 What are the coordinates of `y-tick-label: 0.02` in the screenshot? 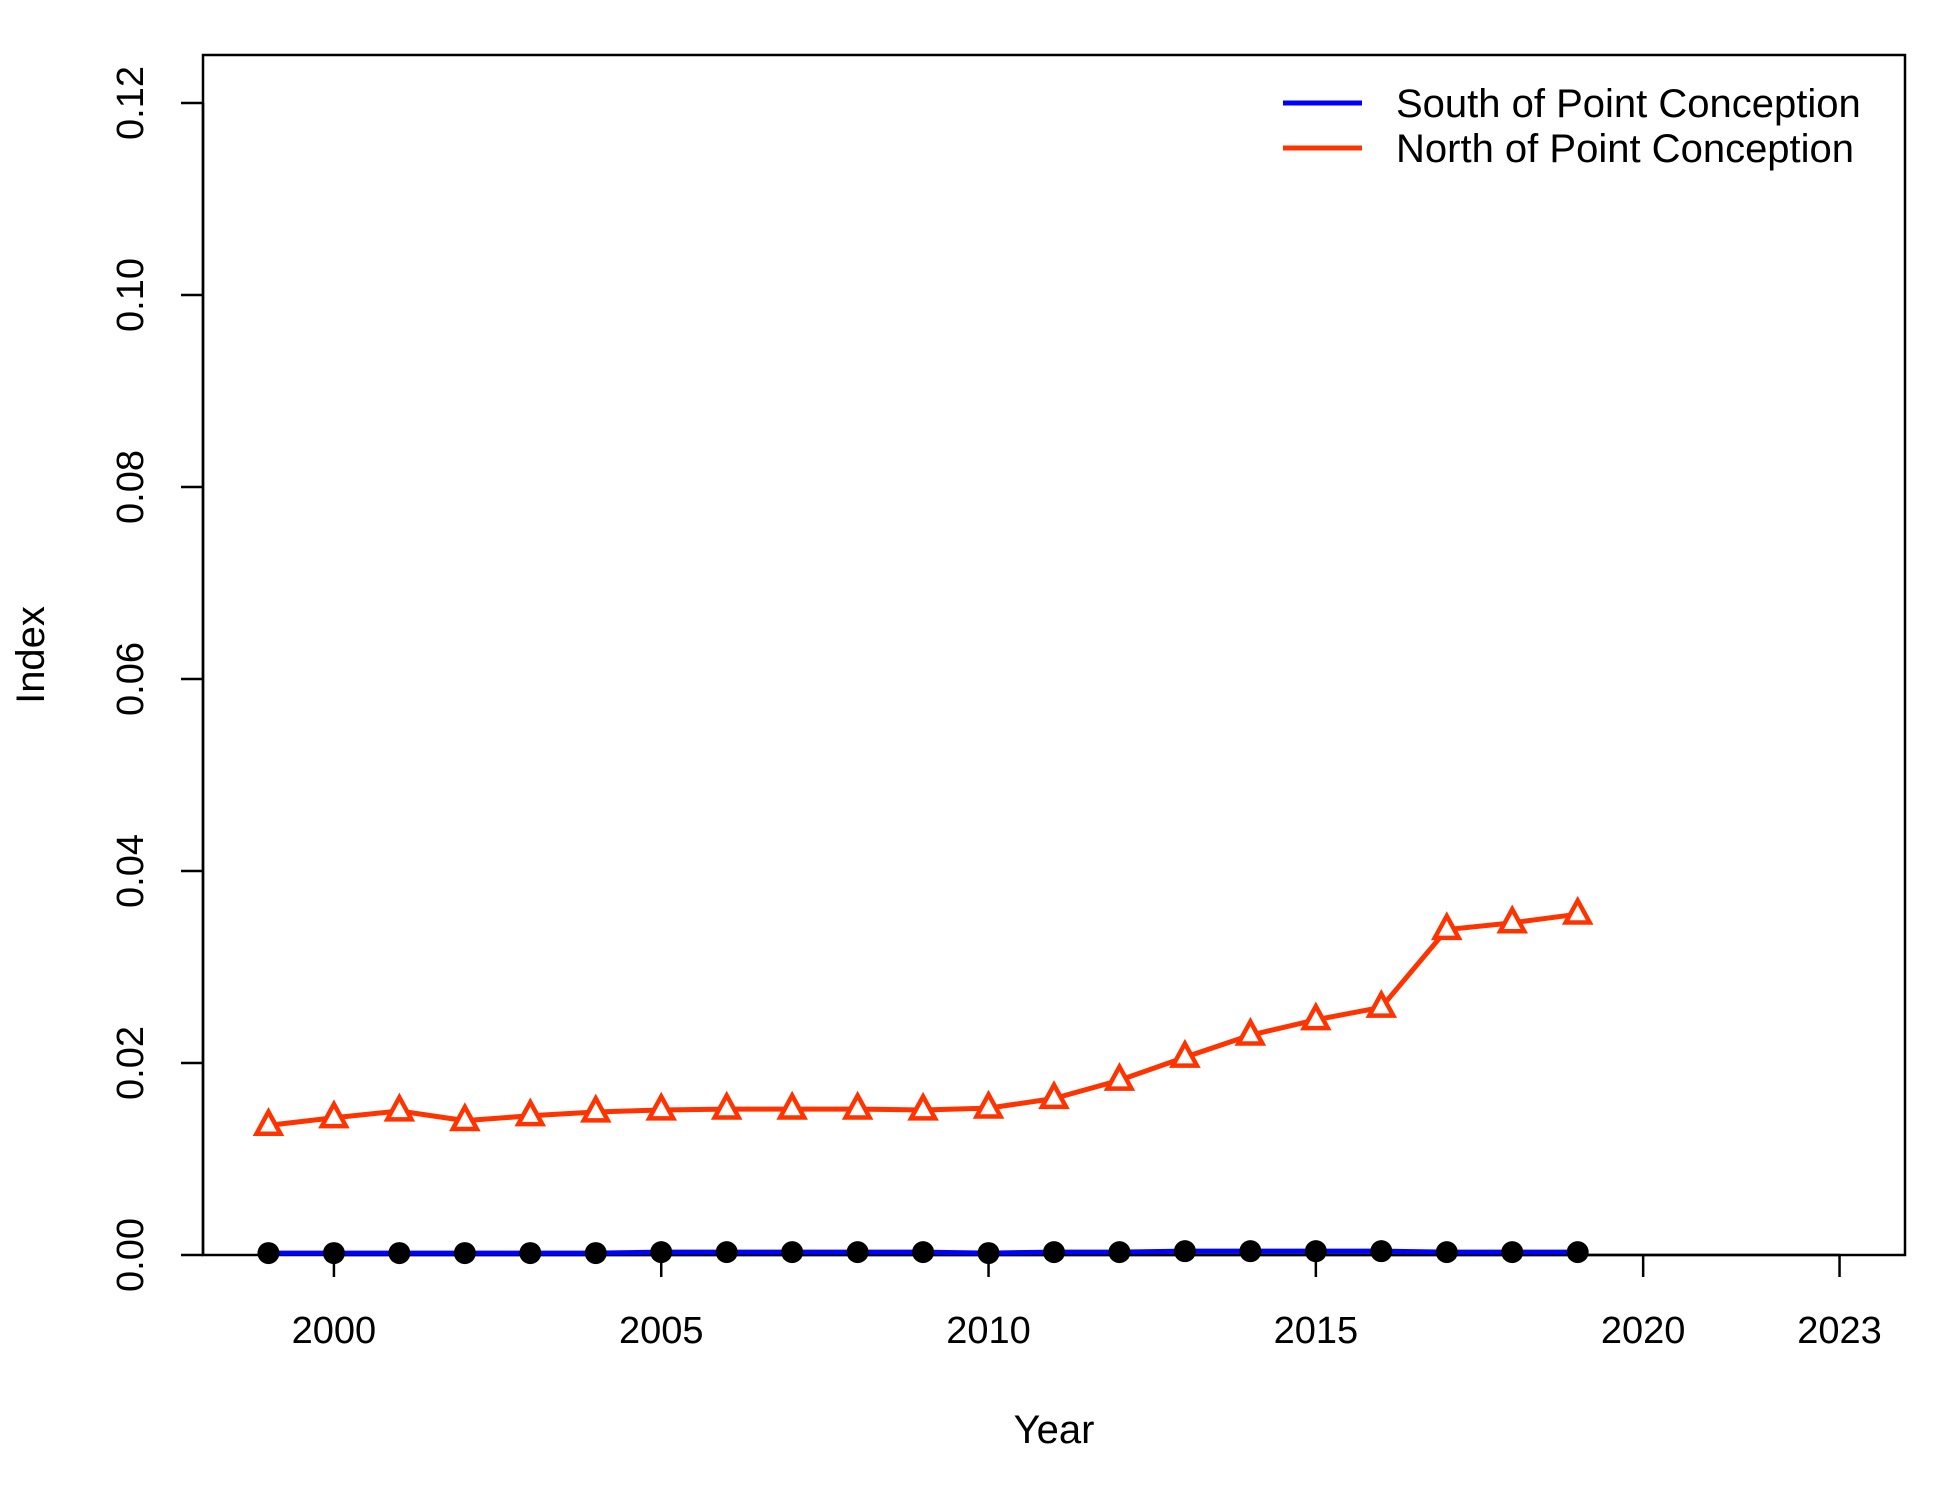 It's located at (131, 1063).